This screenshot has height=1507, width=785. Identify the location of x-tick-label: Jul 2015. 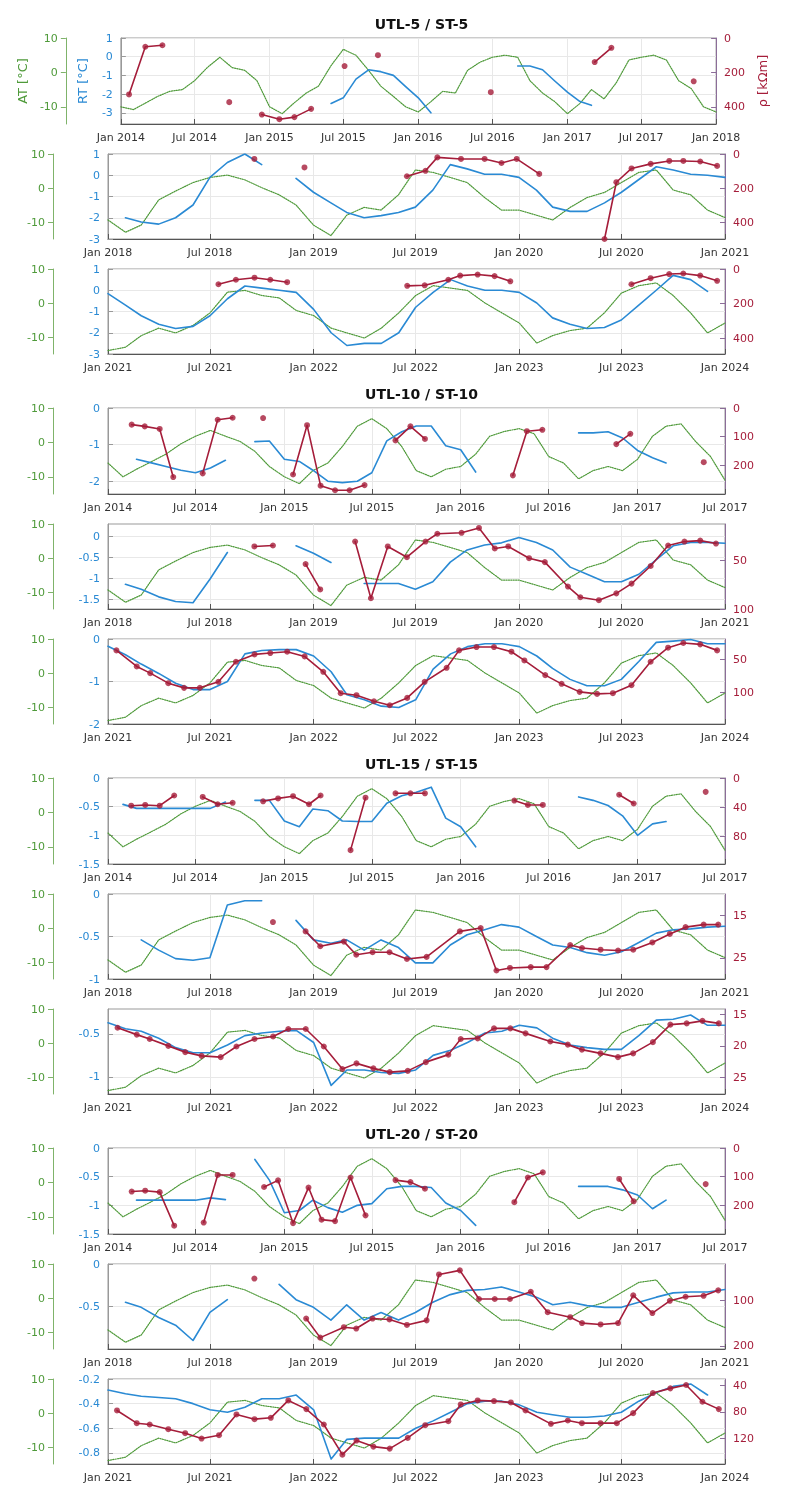
(371, 507).